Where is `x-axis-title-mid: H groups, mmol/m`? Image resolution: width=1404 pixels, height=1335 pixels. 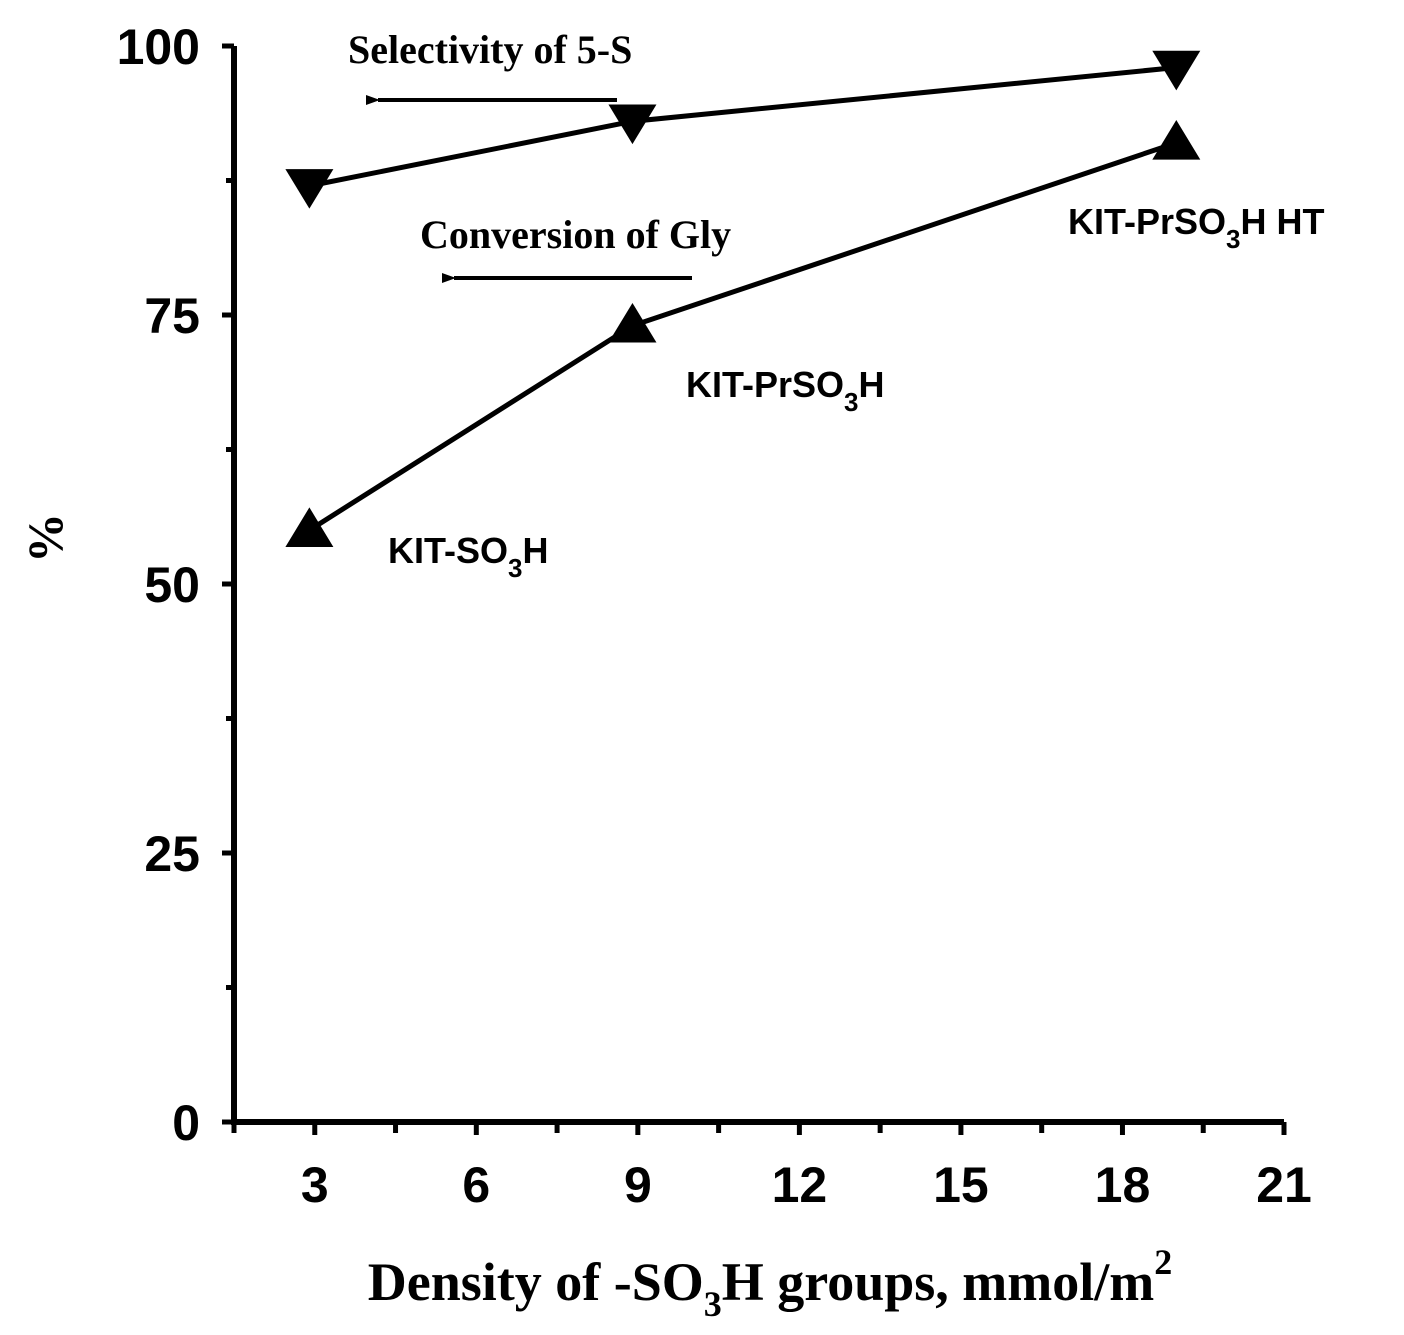
x-axis-title-mid: H groups, mmol/m is located at coordinates (938, 1282).